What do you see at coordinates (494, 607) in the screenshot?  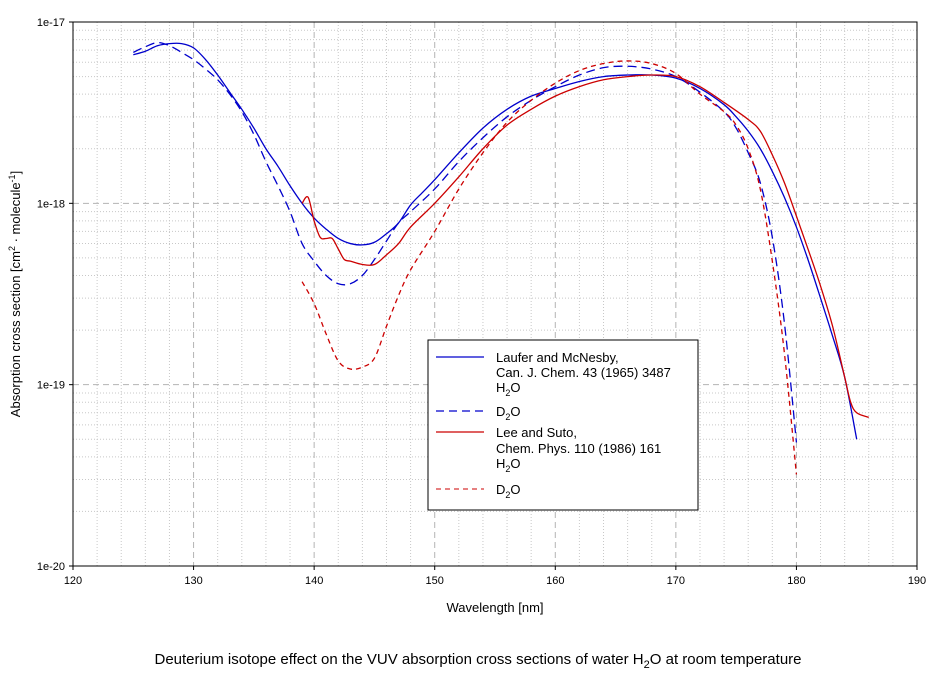 I see `x-axis-title: Wavelength [nm]` at bounding box center [494, 607].